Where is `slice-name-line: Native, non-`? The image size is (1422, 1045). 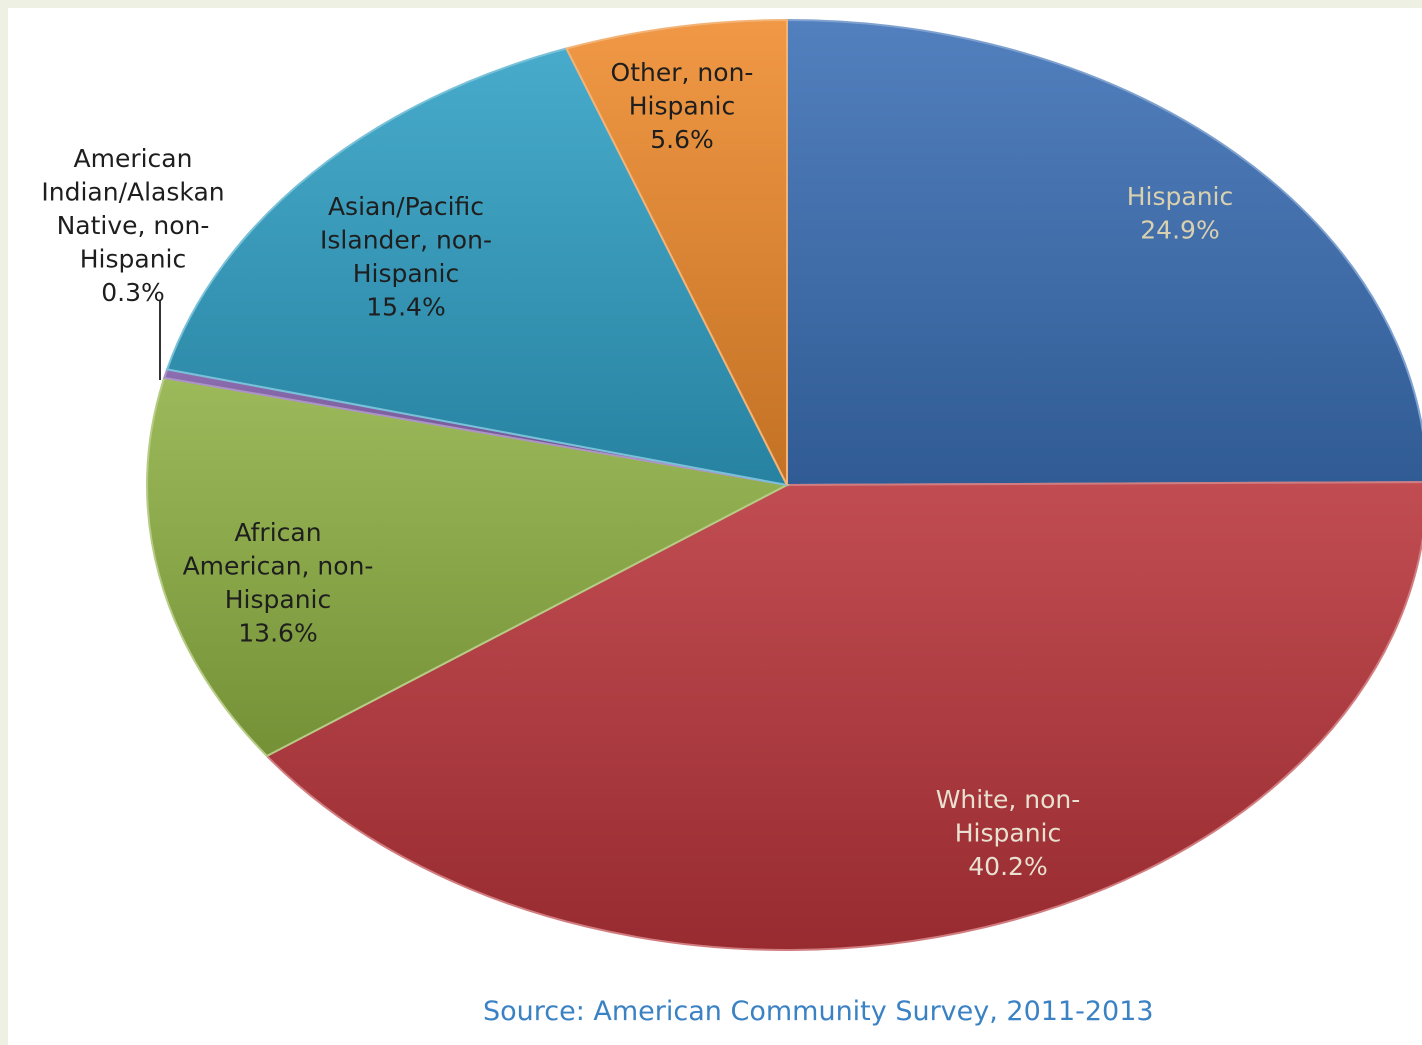
slice-name-line: Native, non- is located at coordinates (133, 225).